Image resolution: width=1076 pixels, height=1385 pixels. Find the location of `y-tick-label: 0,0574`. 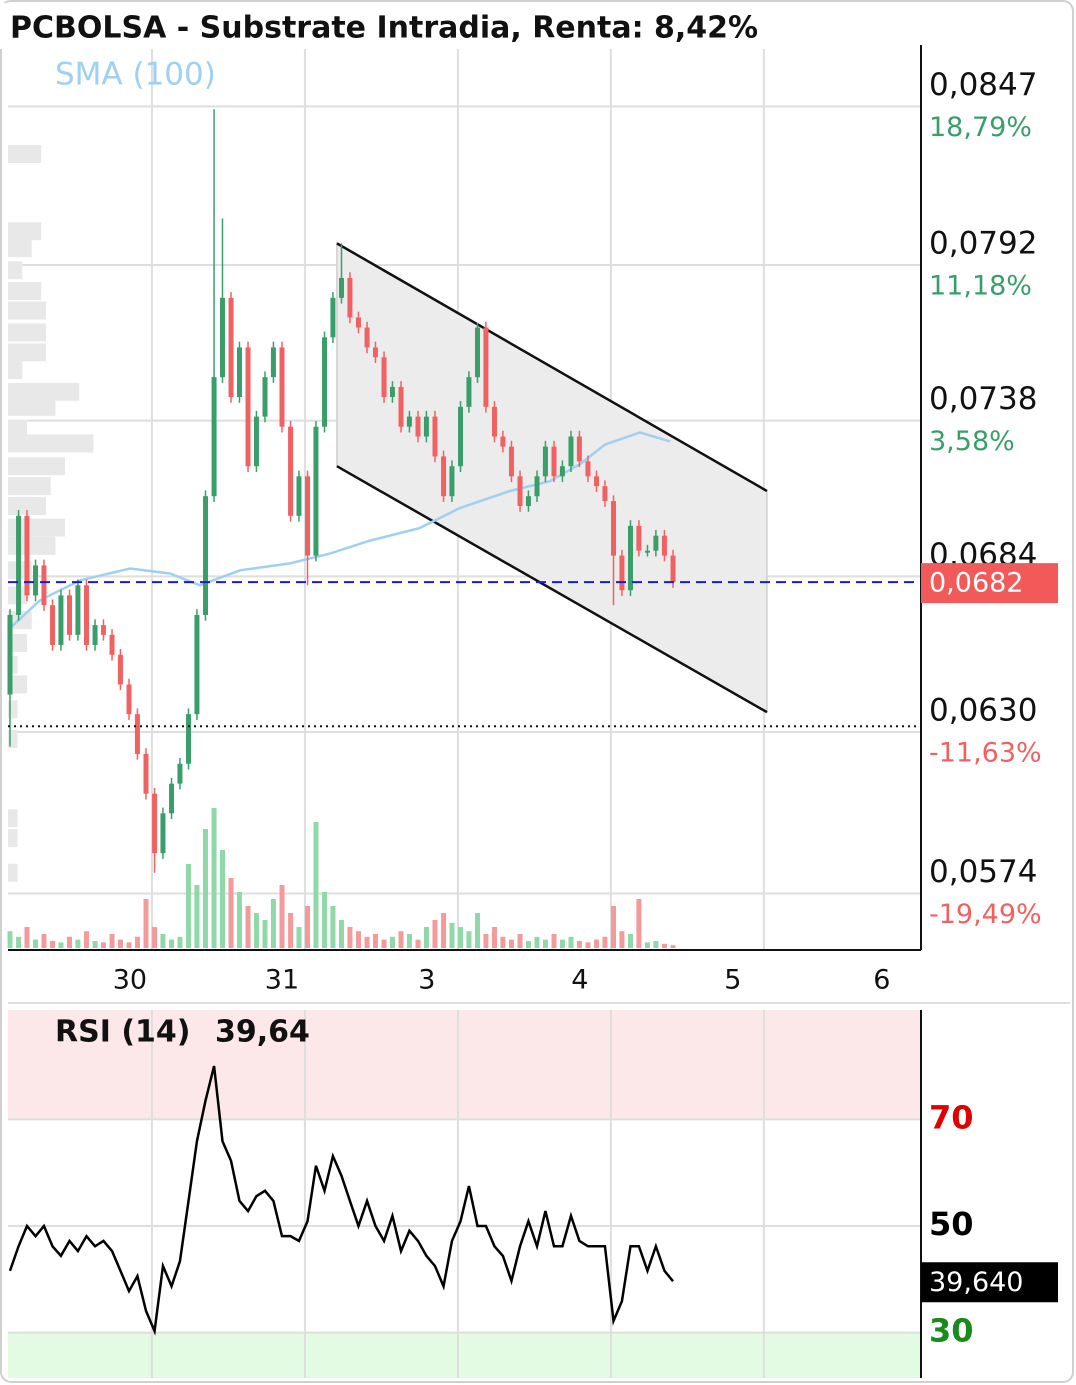

y-tick-label: 0,0574 is located at coordinates (983, 872).